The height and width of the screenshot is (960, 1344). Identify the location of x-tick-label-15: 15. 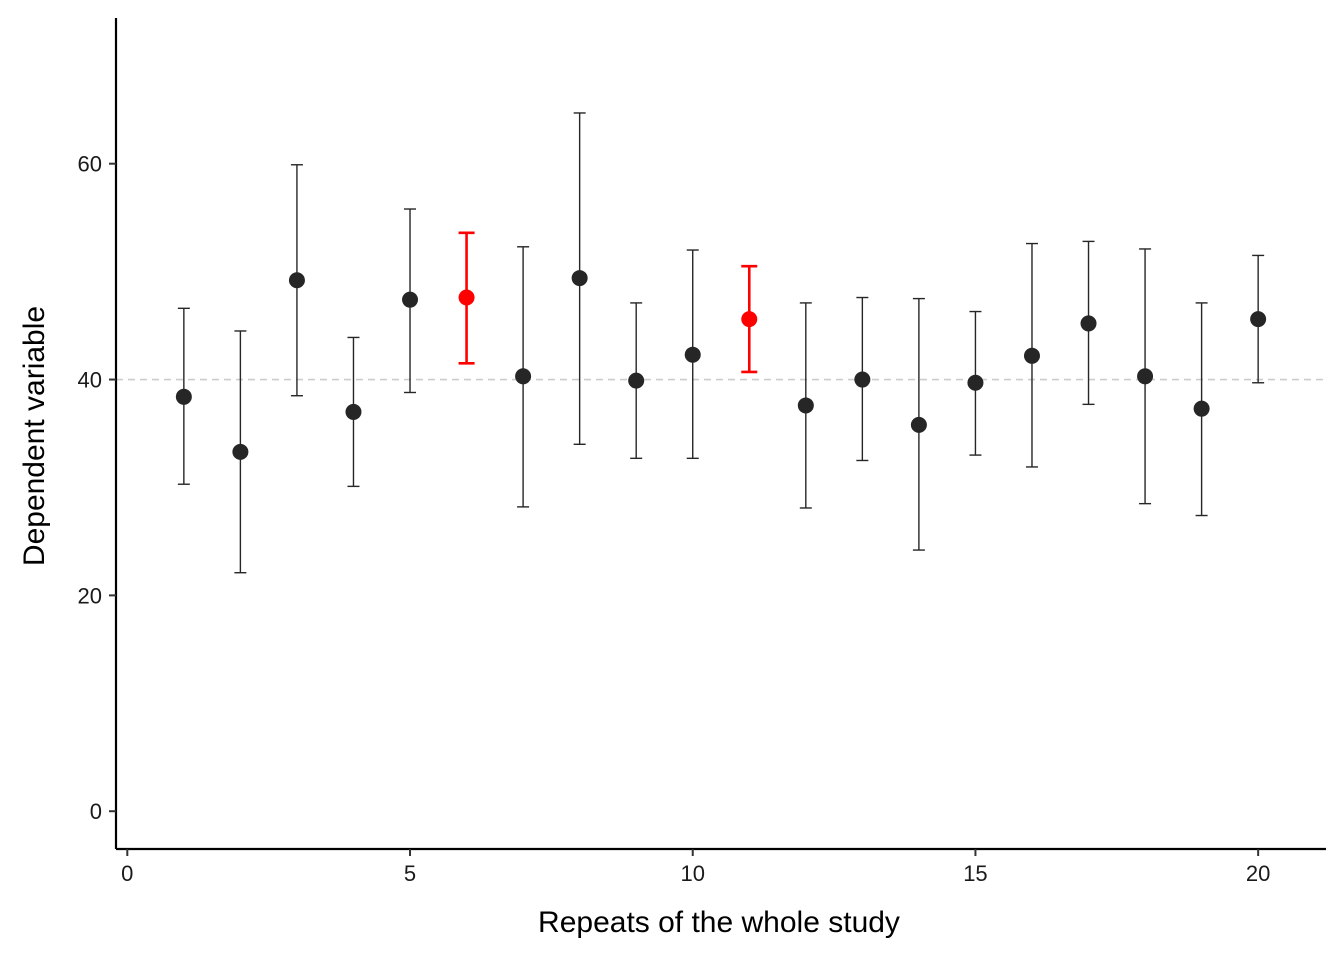
(975, 873).